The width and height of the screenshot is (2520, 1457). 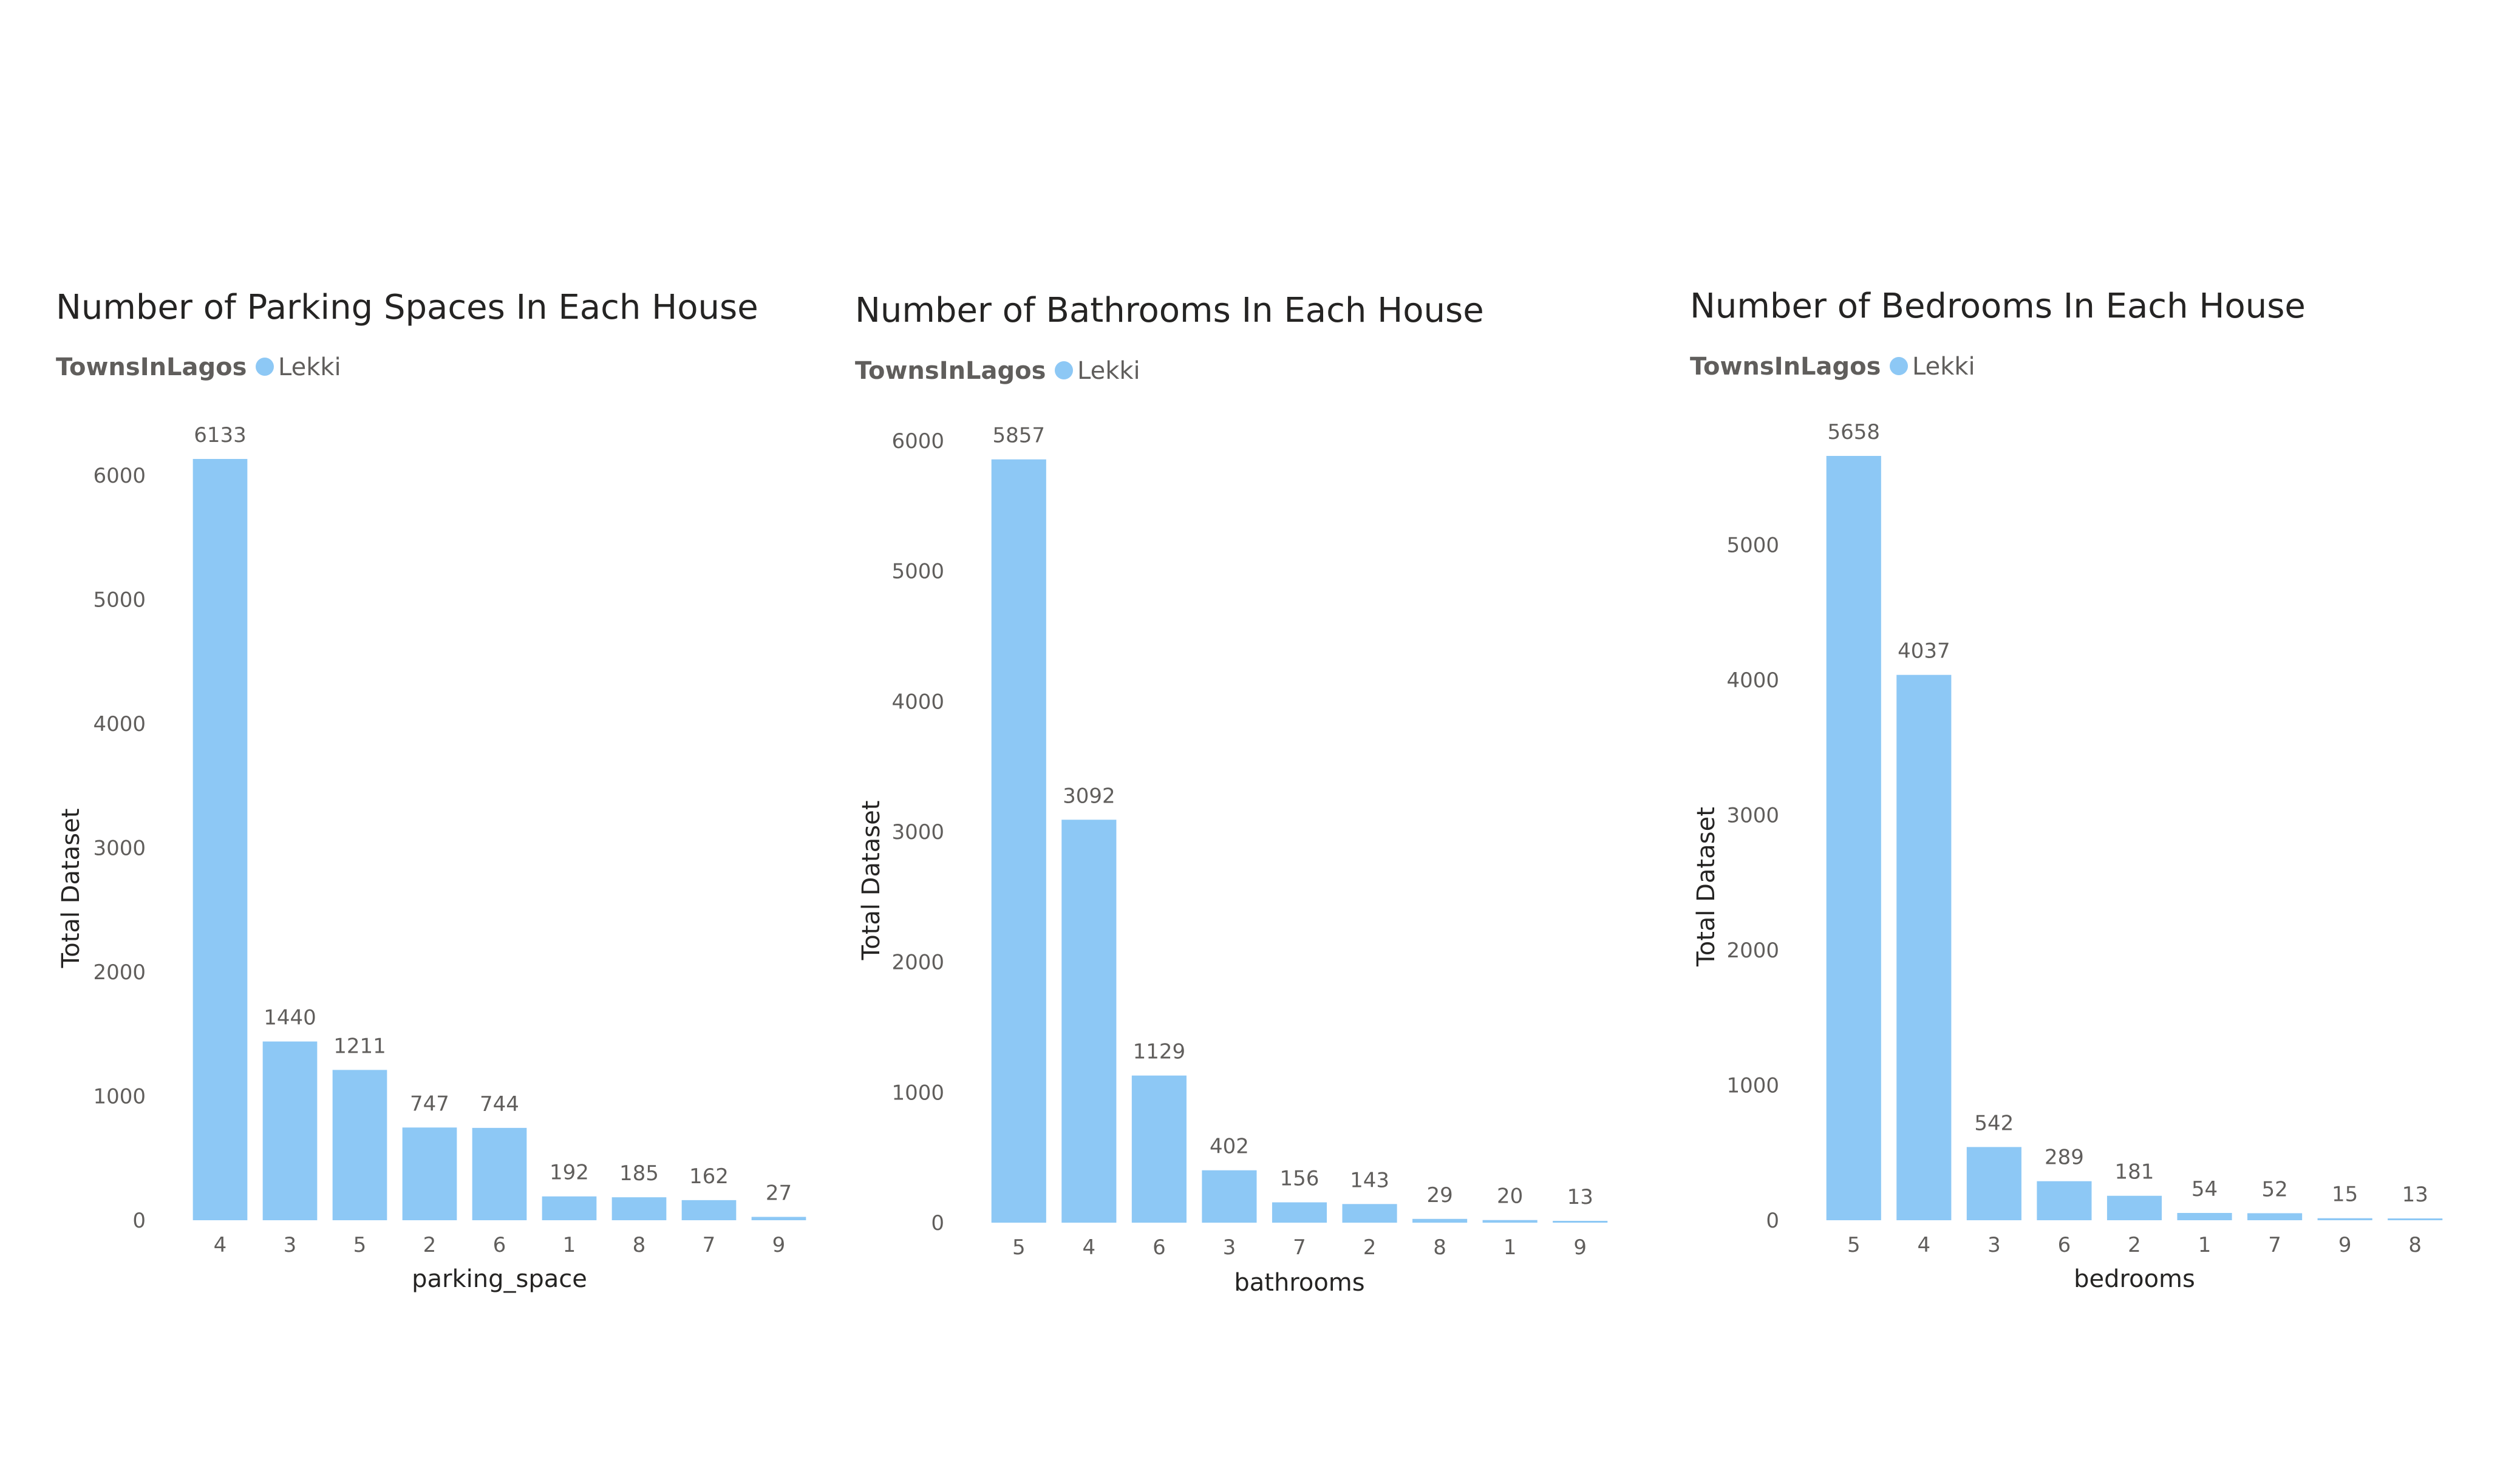 I want to click on data-label: 747, so click(x=429, y=1104).